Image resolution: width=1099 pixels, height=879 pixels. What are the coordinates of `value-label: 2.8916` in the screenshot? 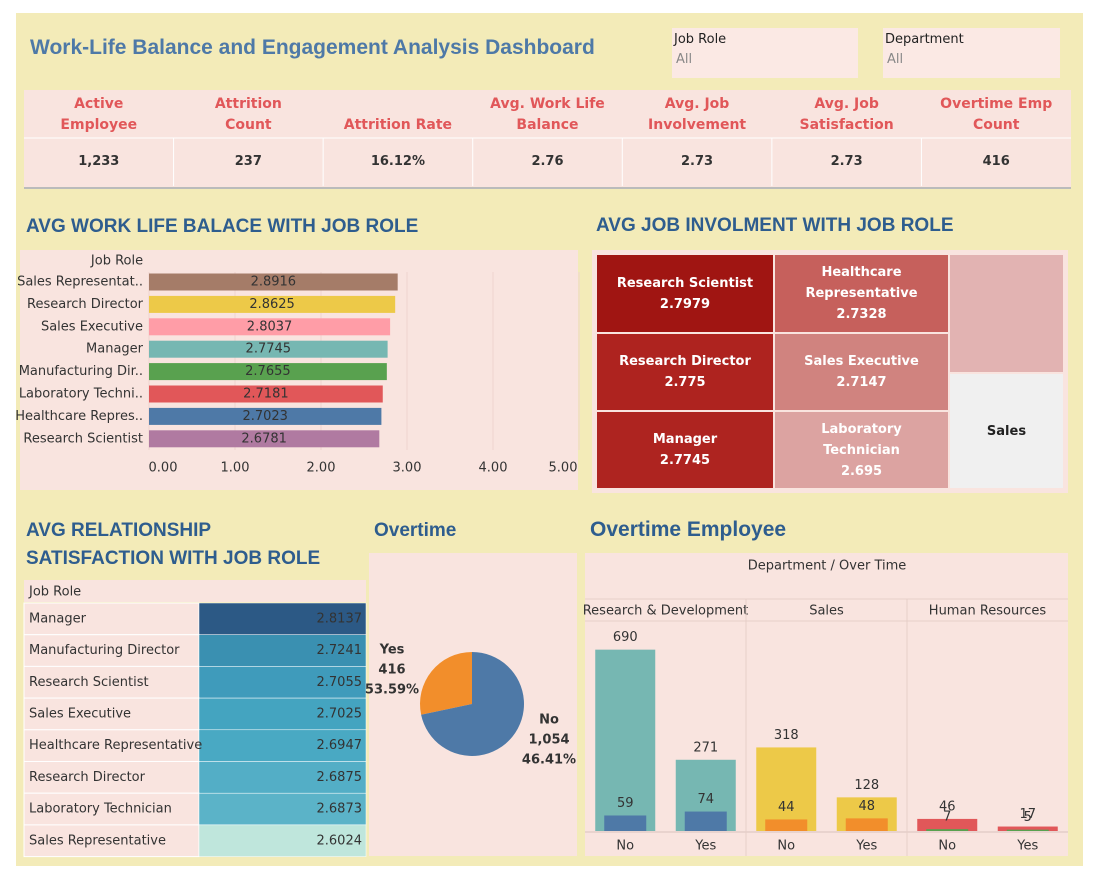 It's located at (274, 282).